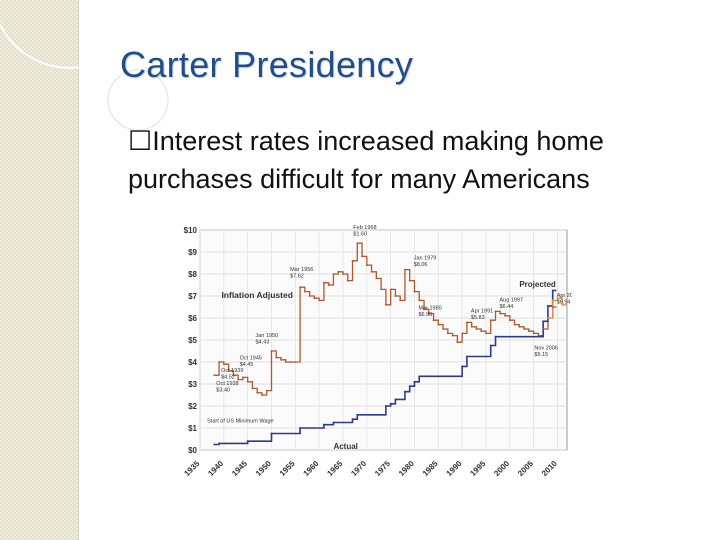 Image resolution: width=720 pixels, height=540 pixels. What do you see at coordinates (478, 318) in the screenshot?
I see `annotation-value: $5.83` at bounding box center [478, 318].